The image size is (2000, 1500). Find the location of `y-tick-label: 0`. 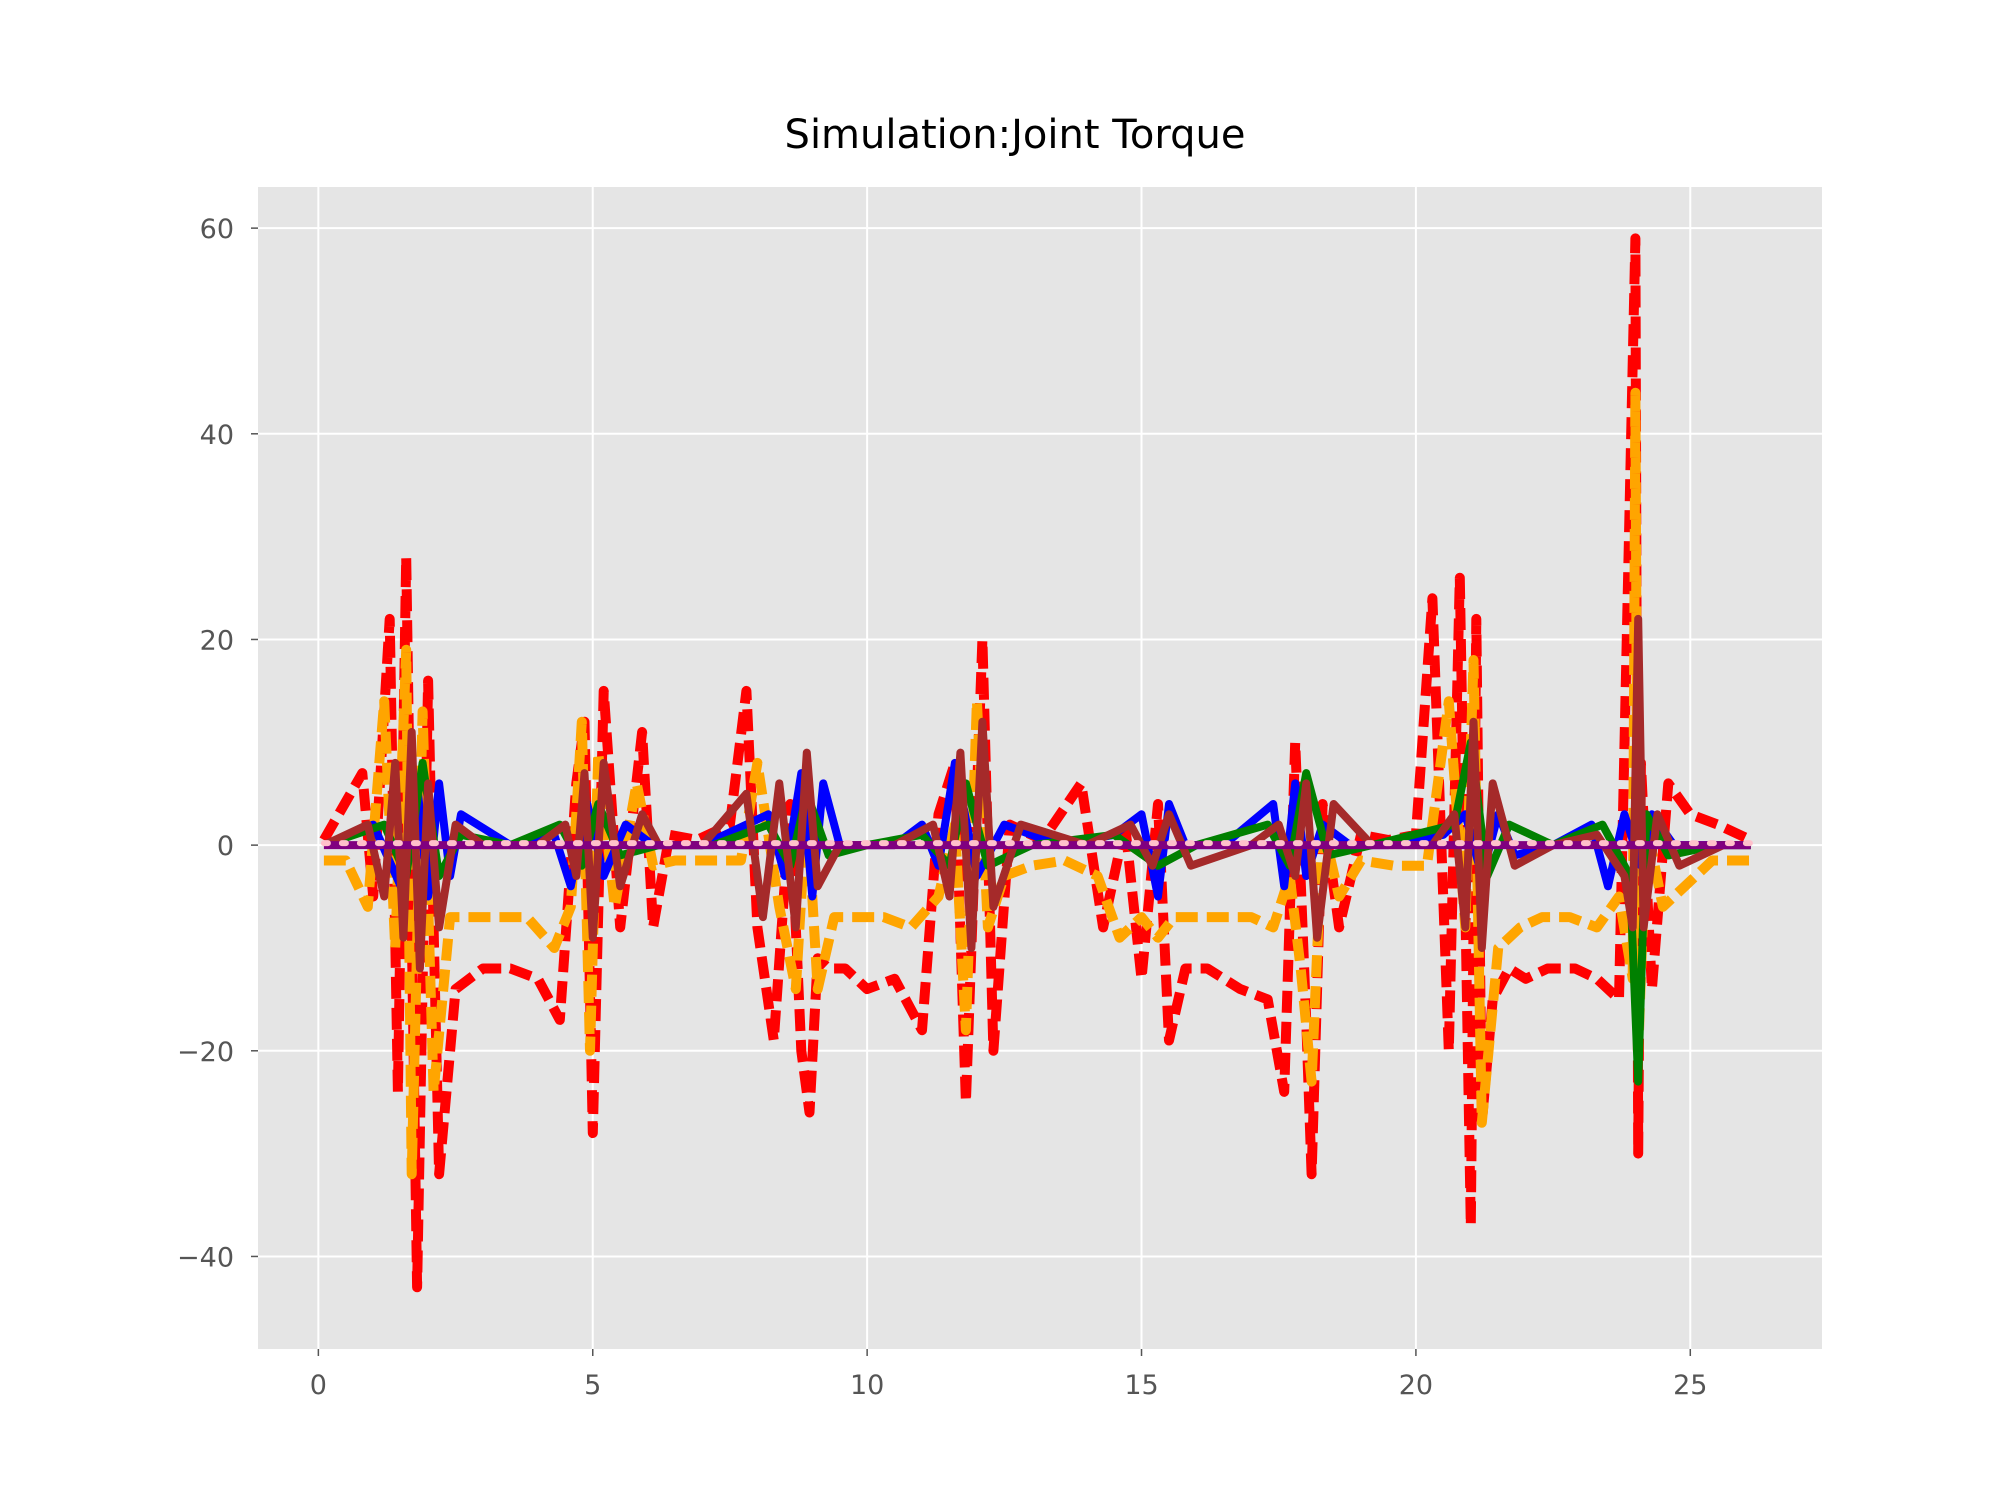

y-tick-label: 0 is located at coordinates (225, 846).